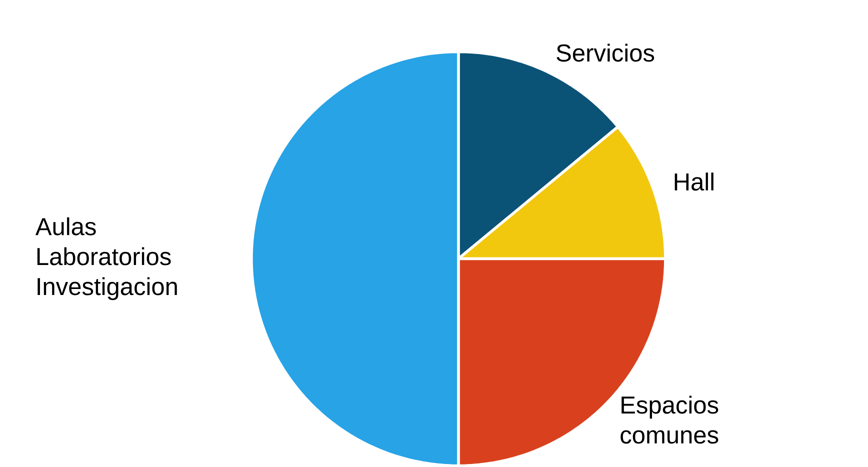  What do you see at coordinates (669, 420) in the screenshot?
I see `slice-label: Espacios comunes` at bounding box center [669, 420].